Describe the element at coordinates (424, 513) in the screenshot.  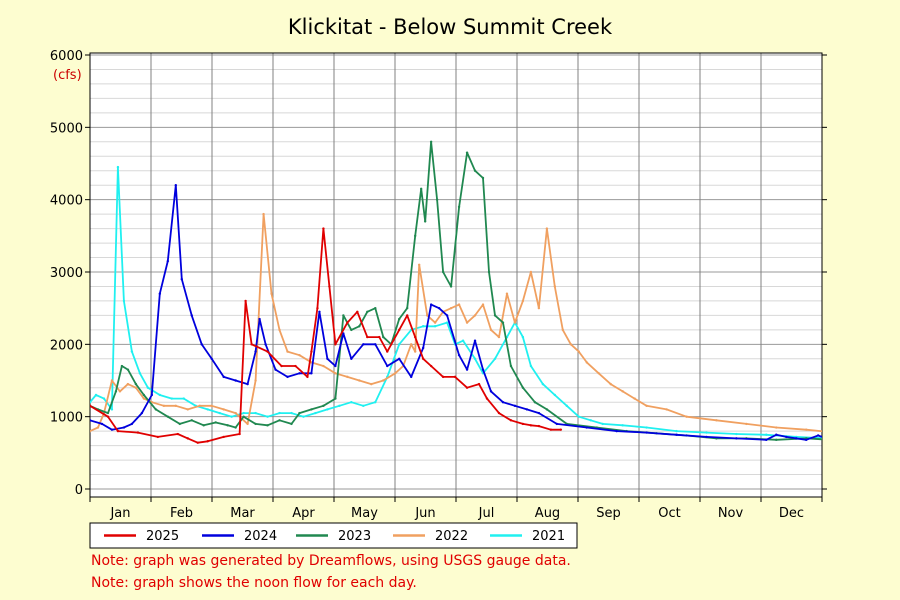
I see `x-tick-label: Jun` at that location.